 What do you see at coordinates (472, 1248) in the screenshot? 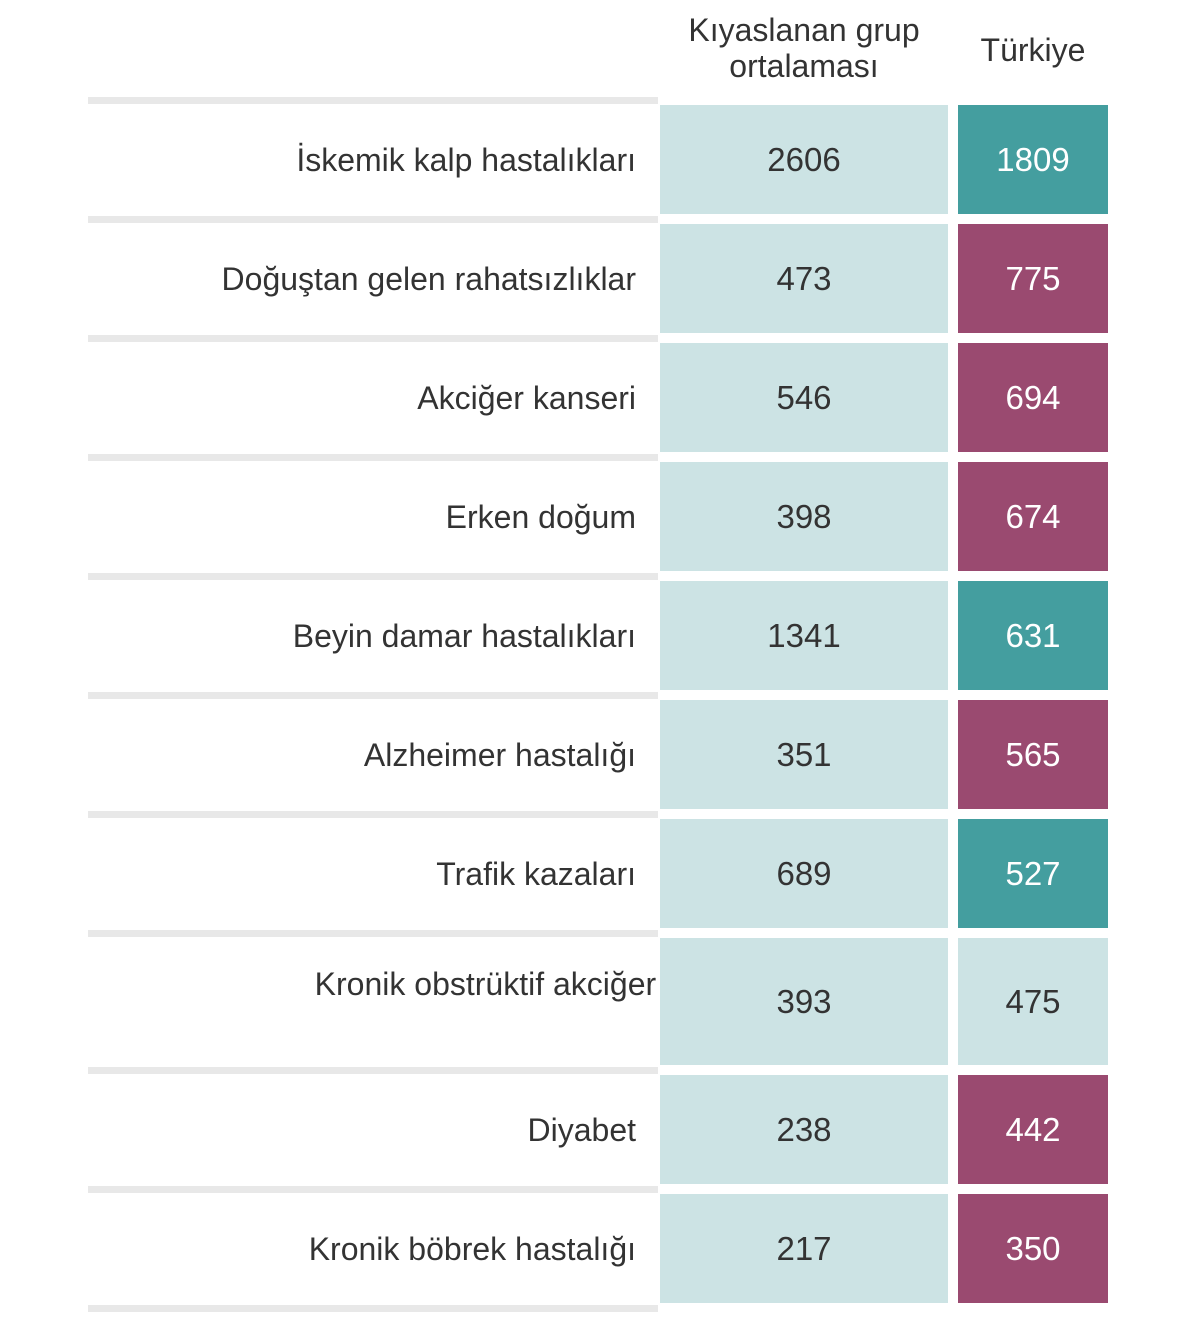
I see `row-label: Kronik böbrek hastalığı` at bounding box center [472, 1248].